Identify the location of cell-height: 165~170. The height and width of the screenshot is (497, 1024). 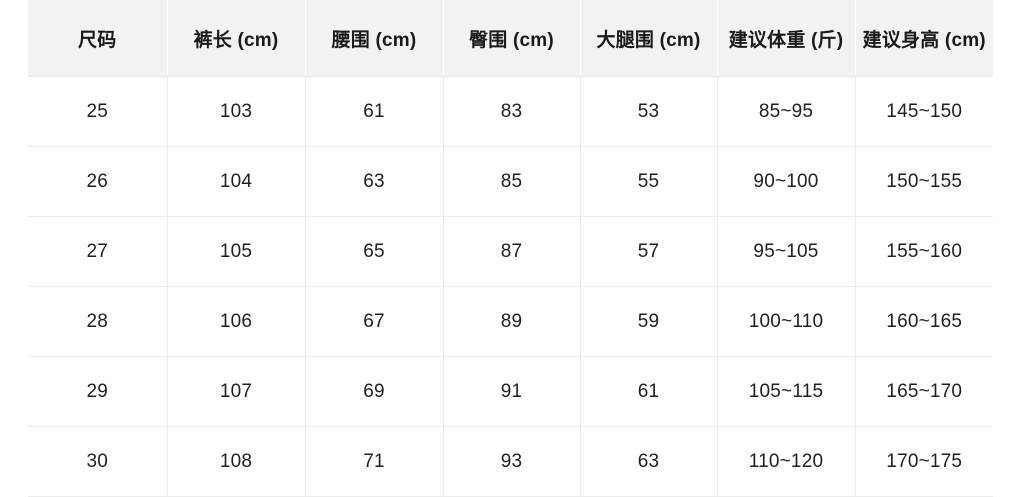
(924, 391).